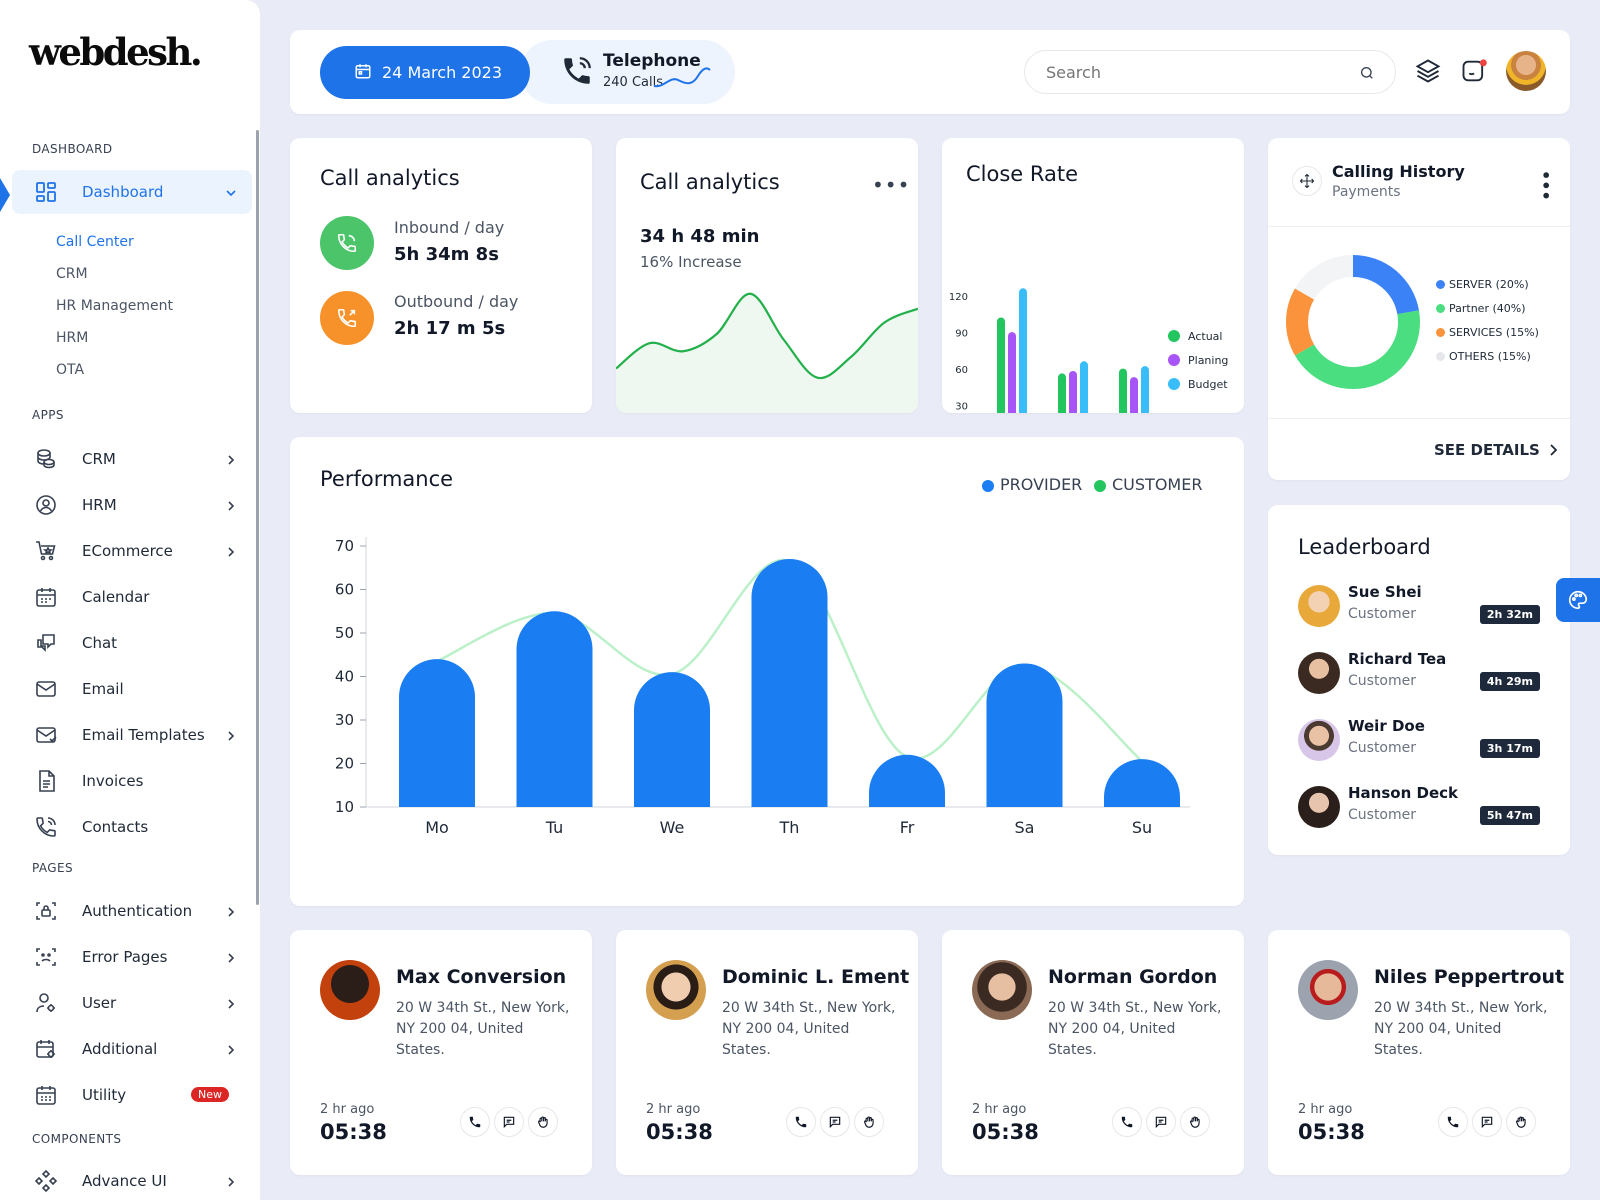  I want to click on dashboard-grid-icon, so click(46, 192).